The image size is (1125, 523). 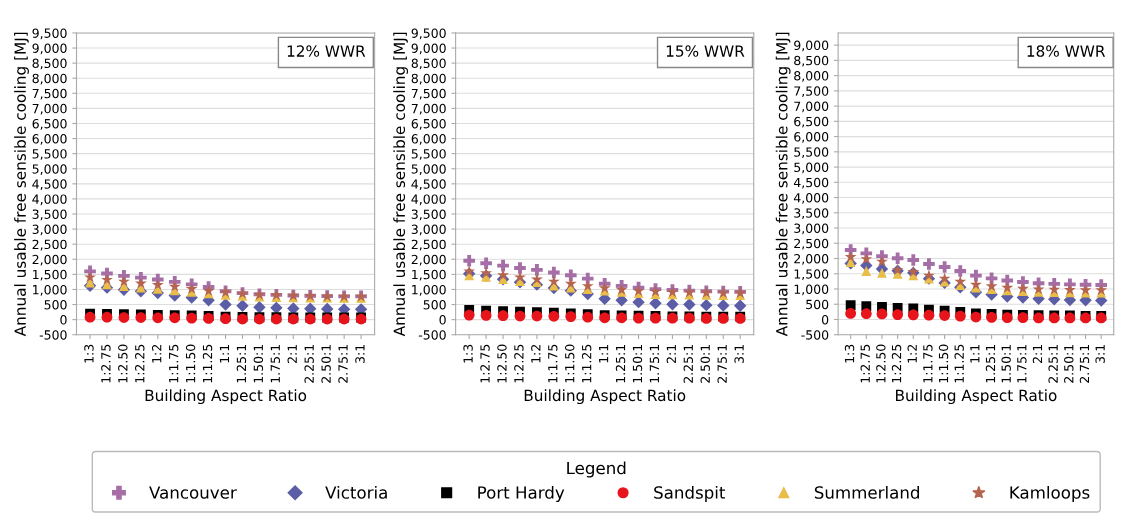 I want to click on y-tick-label: 9,500, so click(x=428, y=34).